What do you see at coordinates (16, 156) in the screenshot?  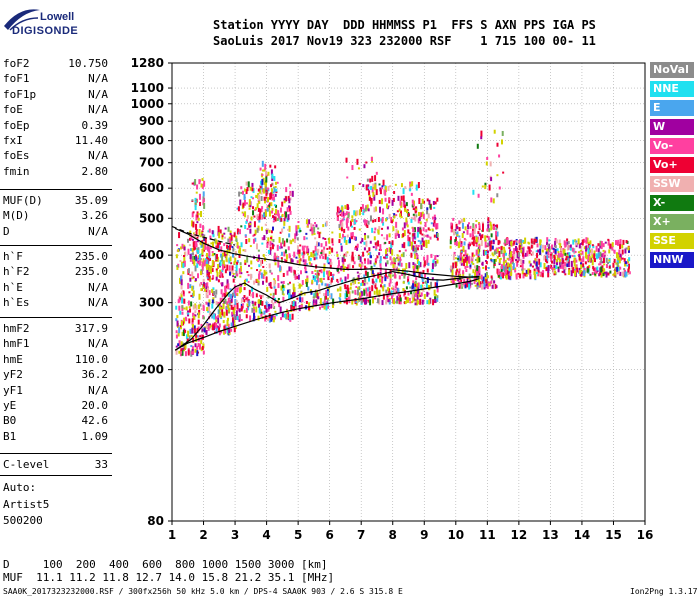 I see `param-name: foEs` at bounding box center [16, 156].